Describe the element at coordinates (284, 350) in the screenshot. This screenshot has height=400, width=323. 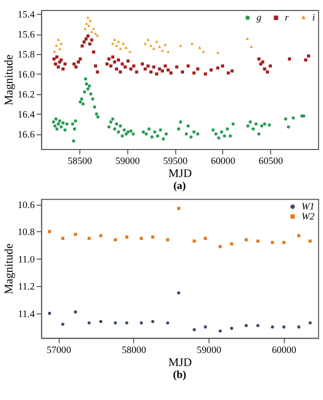
I see `x-tick-label: 60000` at that location.